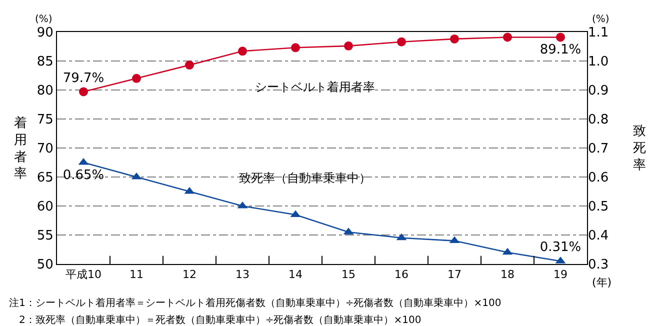  Describe the element at coordinates (598, 236) in the screenshot. I see `y2-tick-label: 0.4` at that location.